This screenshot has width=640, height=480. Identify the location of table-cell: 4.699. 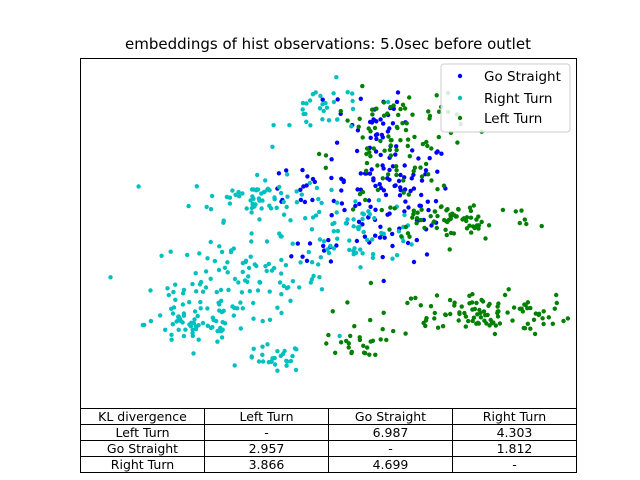
(390, 464).